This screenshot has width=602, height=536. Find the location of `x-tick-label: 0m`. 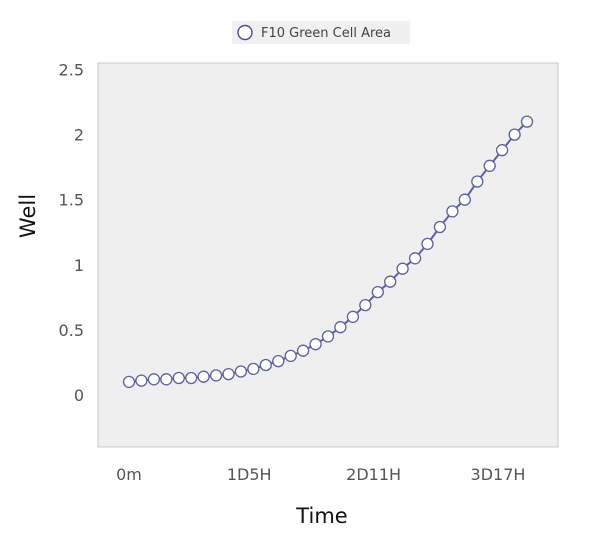

x-tick-label: 0m is located at coordinates (129, 474).